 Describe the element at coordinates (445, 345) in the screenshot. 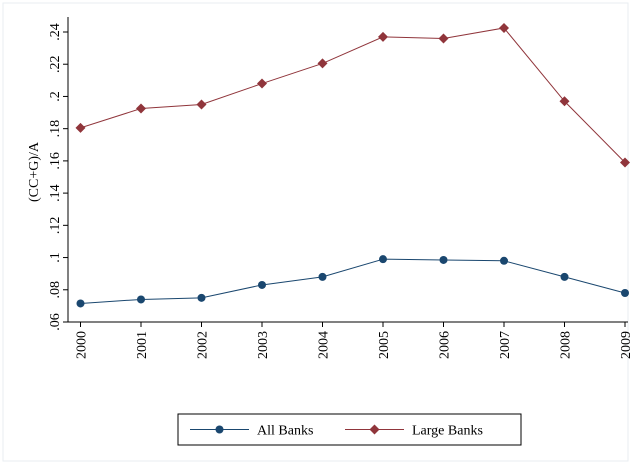

I see `x-tick-label: 2006` at that location.